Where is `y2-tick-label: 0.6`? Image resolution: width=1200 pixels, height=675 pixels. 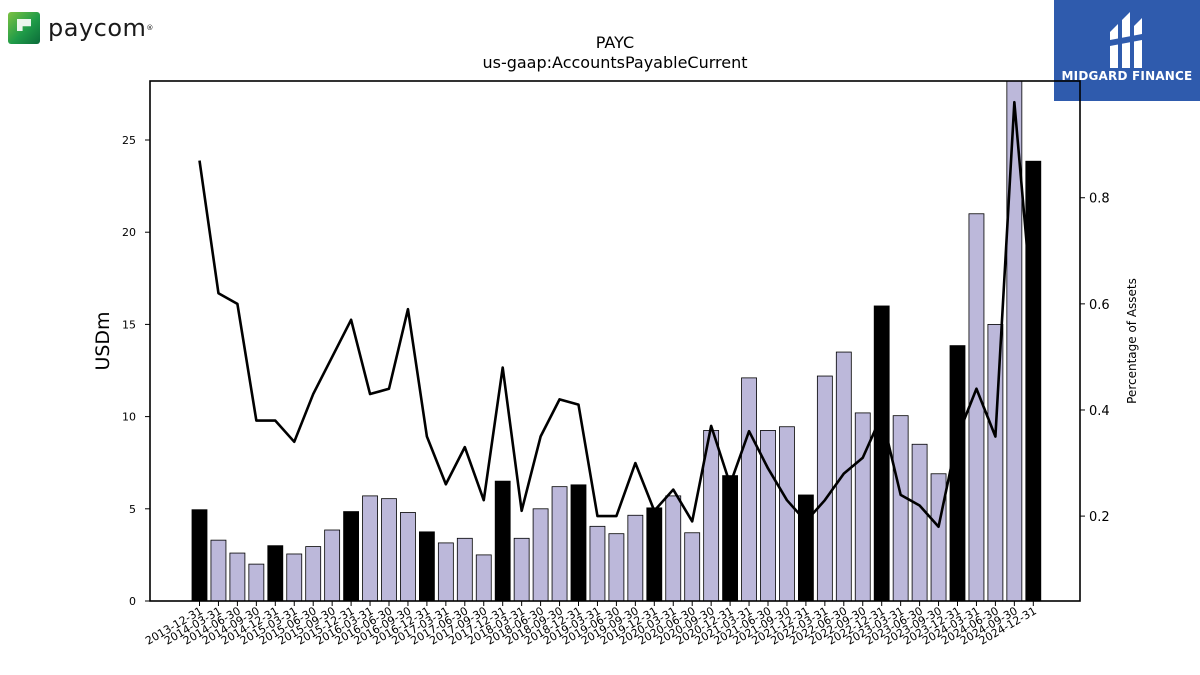 y2-tick-label: 0.6 is located at coordinates (1099, 305).